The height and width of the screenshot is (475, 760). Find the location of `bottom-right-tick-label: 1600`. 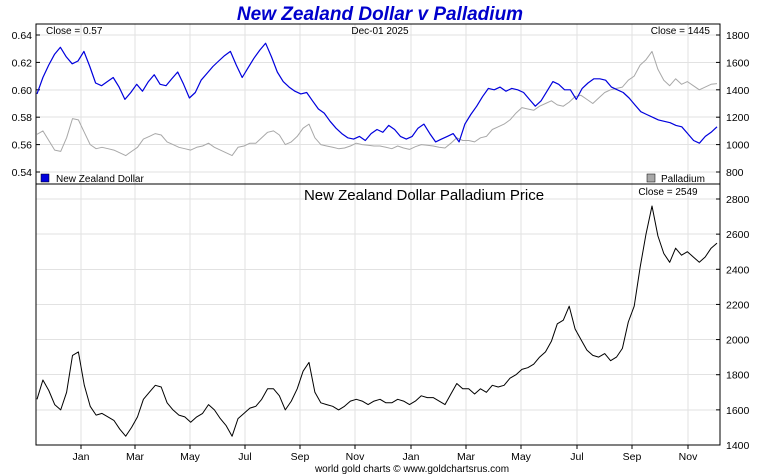

bottom-right-tick-label: 1600 is located at coordinates (738, 411).